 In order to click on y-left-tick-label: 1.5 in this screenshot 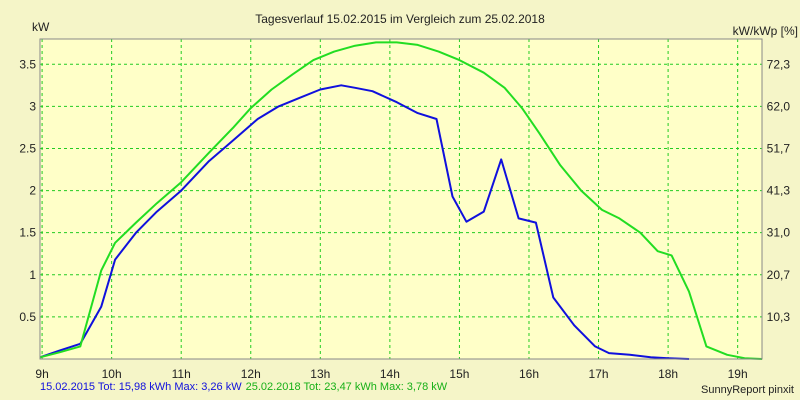, I will do `click(27, 233)`.